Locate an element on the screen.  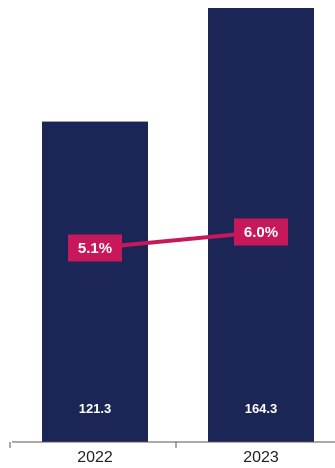
bar-value-label-2023: 164.3 is located at coordinates (261, 408).